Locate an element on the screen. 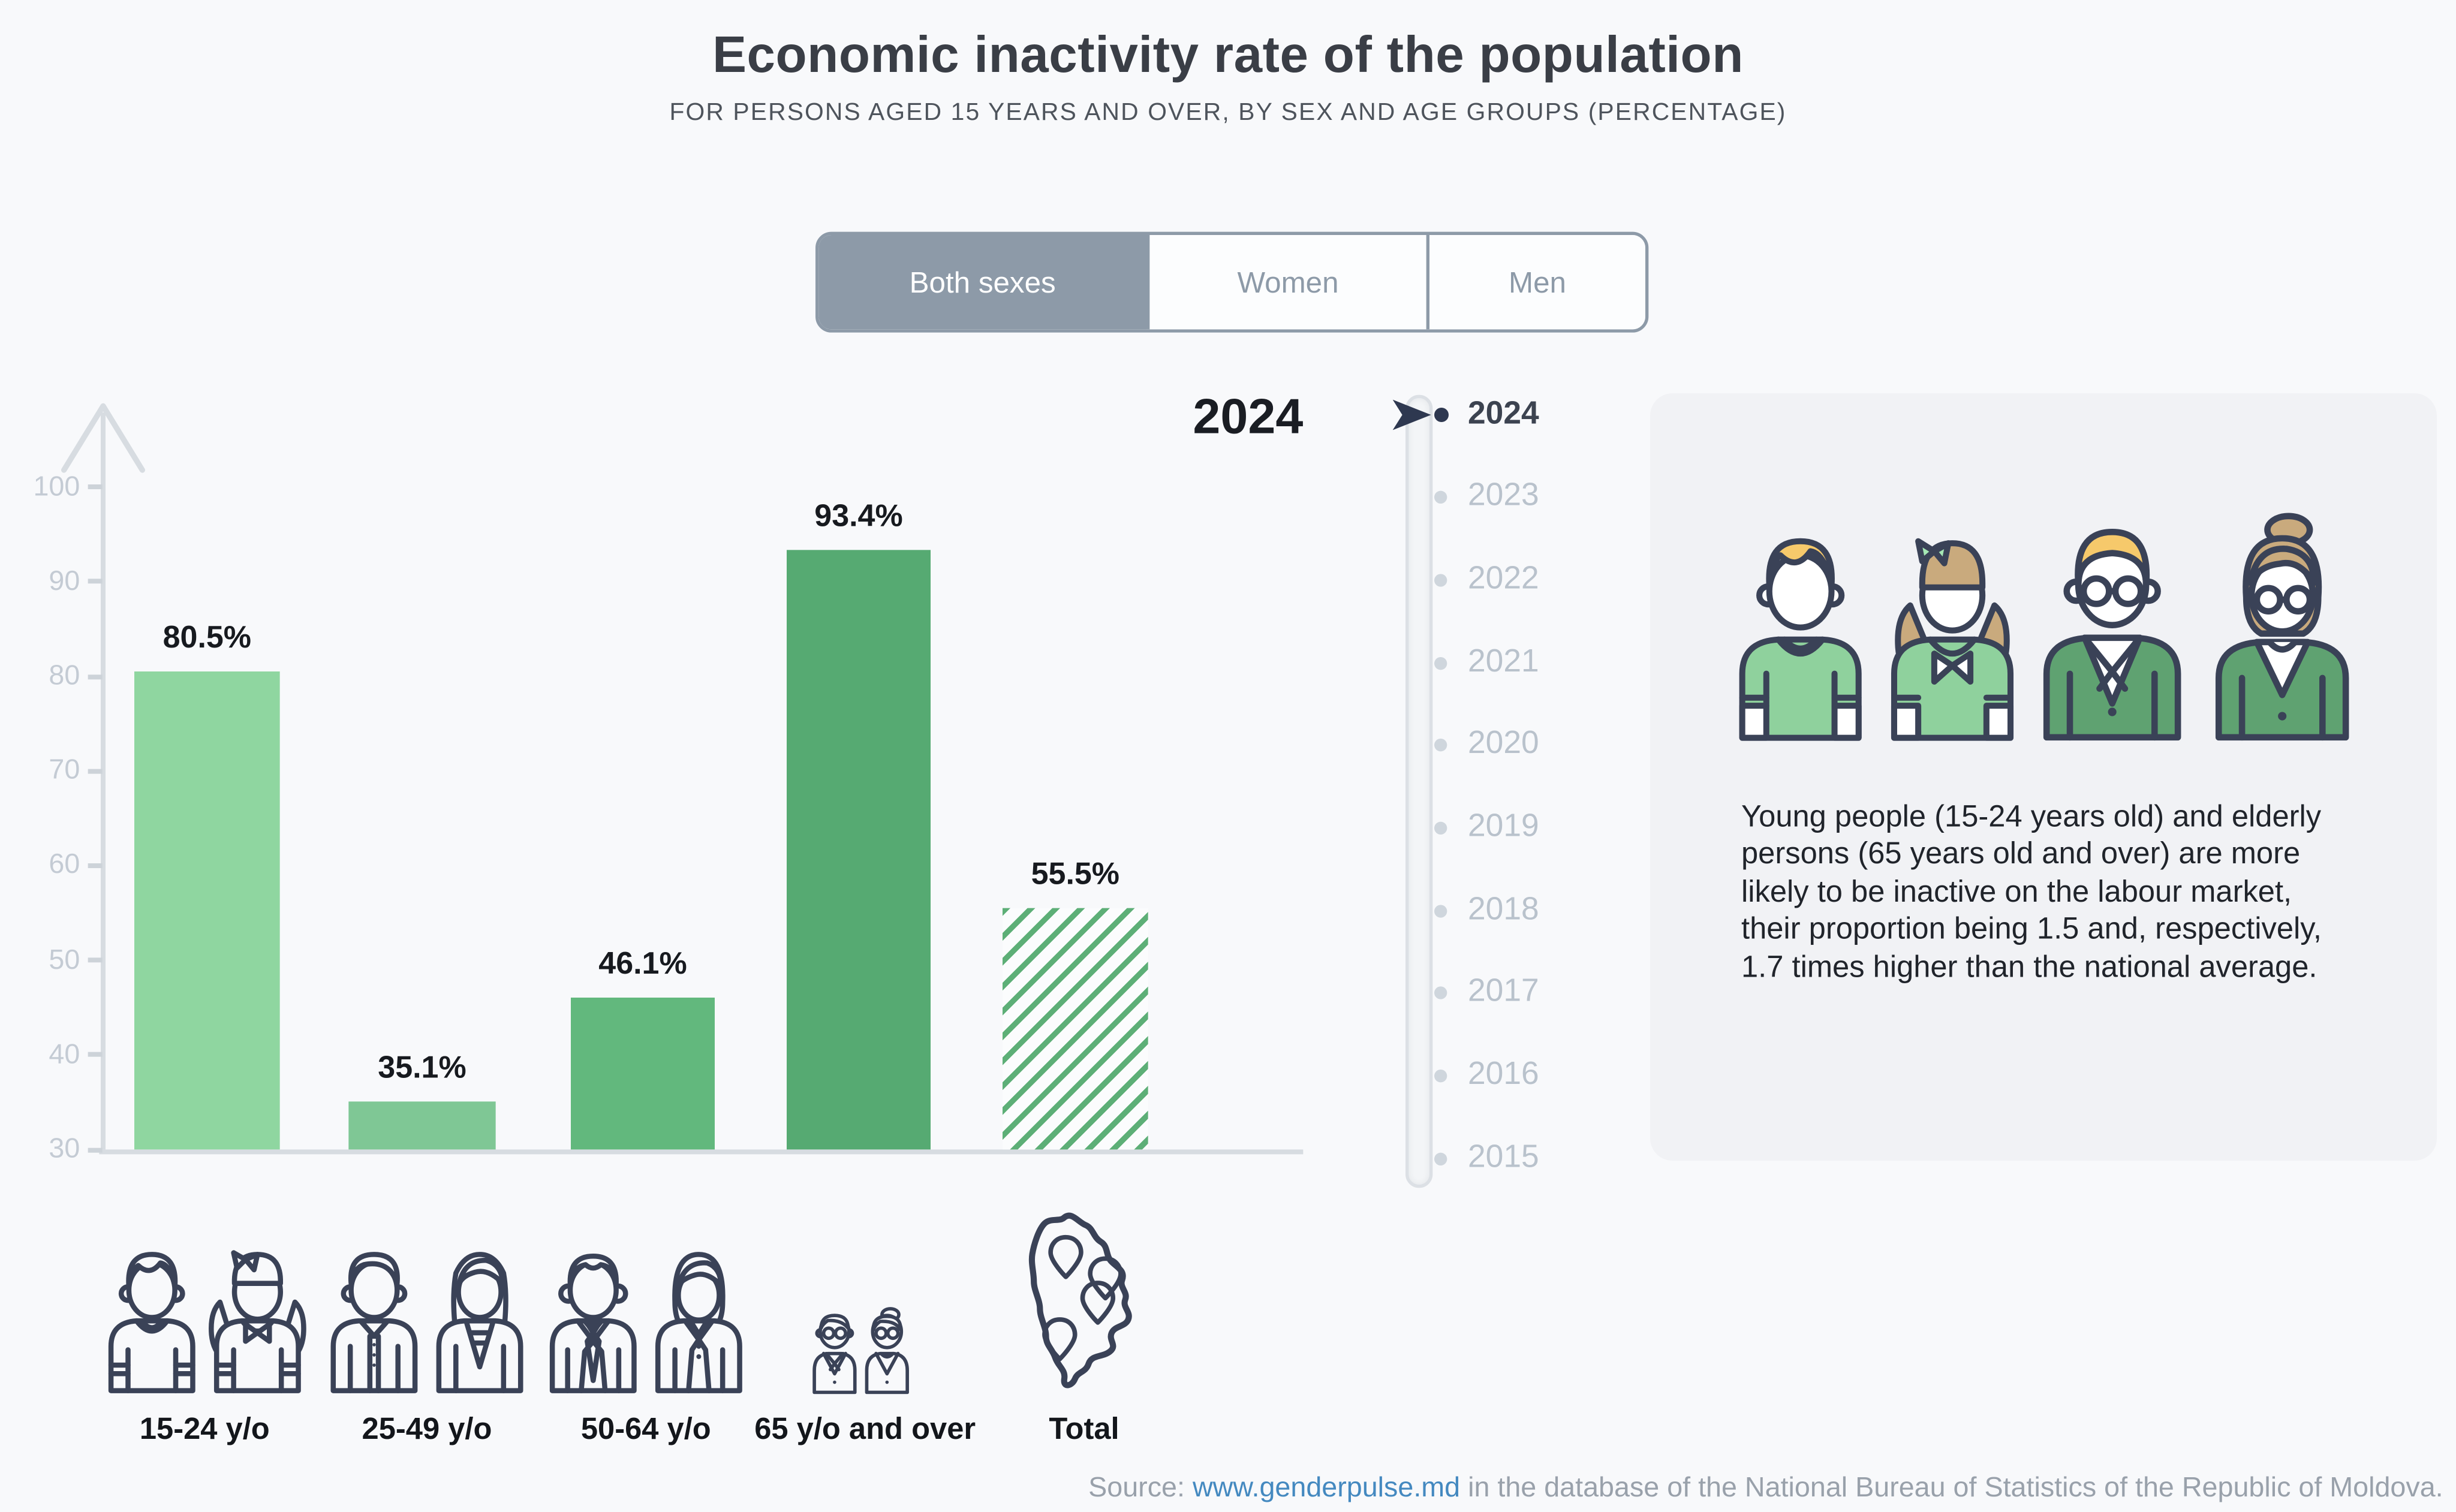 Image resolution: width=2456 pixels, height=1512 pixels. category-axis: 15-24 y/o is located at coordinates (672, 1354).